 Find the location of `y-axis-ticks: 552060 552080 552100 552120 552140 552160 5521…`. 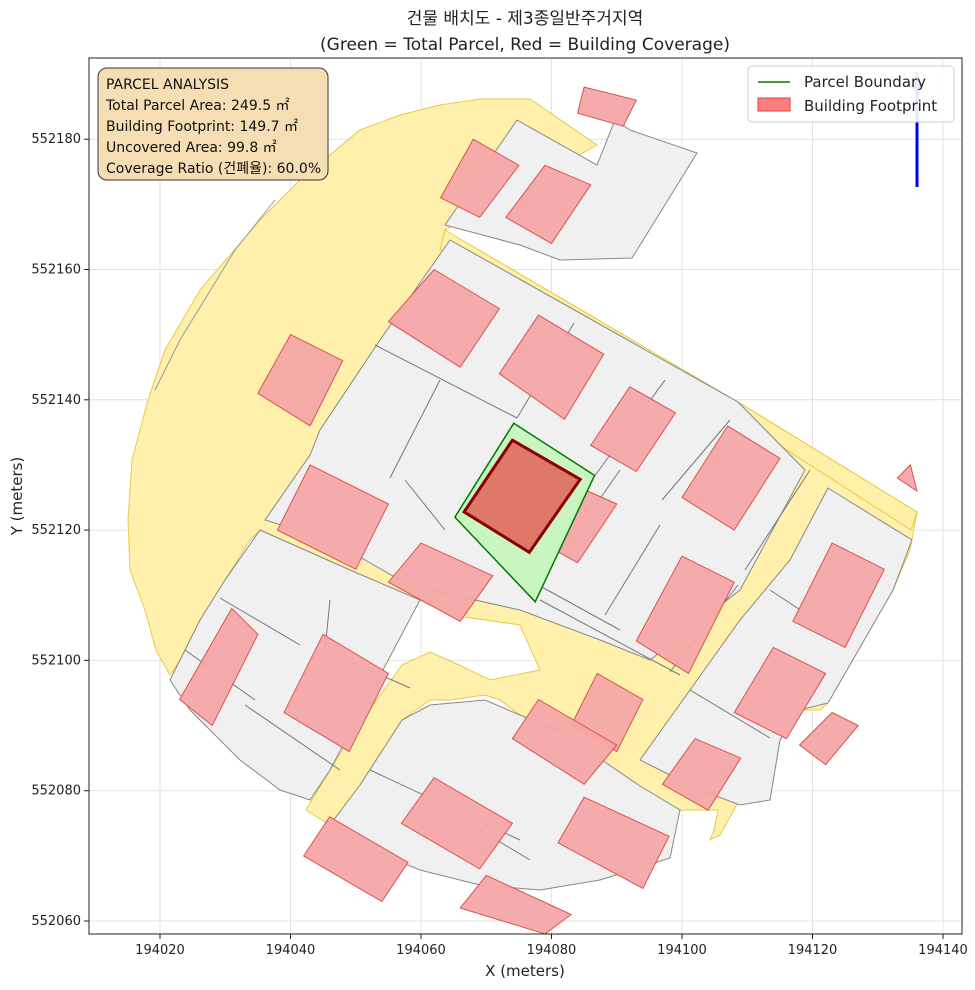

y-axis-ticks: 552060 552080 552100 552120 552140 552160 5521… is located at coordinates (60, 530).